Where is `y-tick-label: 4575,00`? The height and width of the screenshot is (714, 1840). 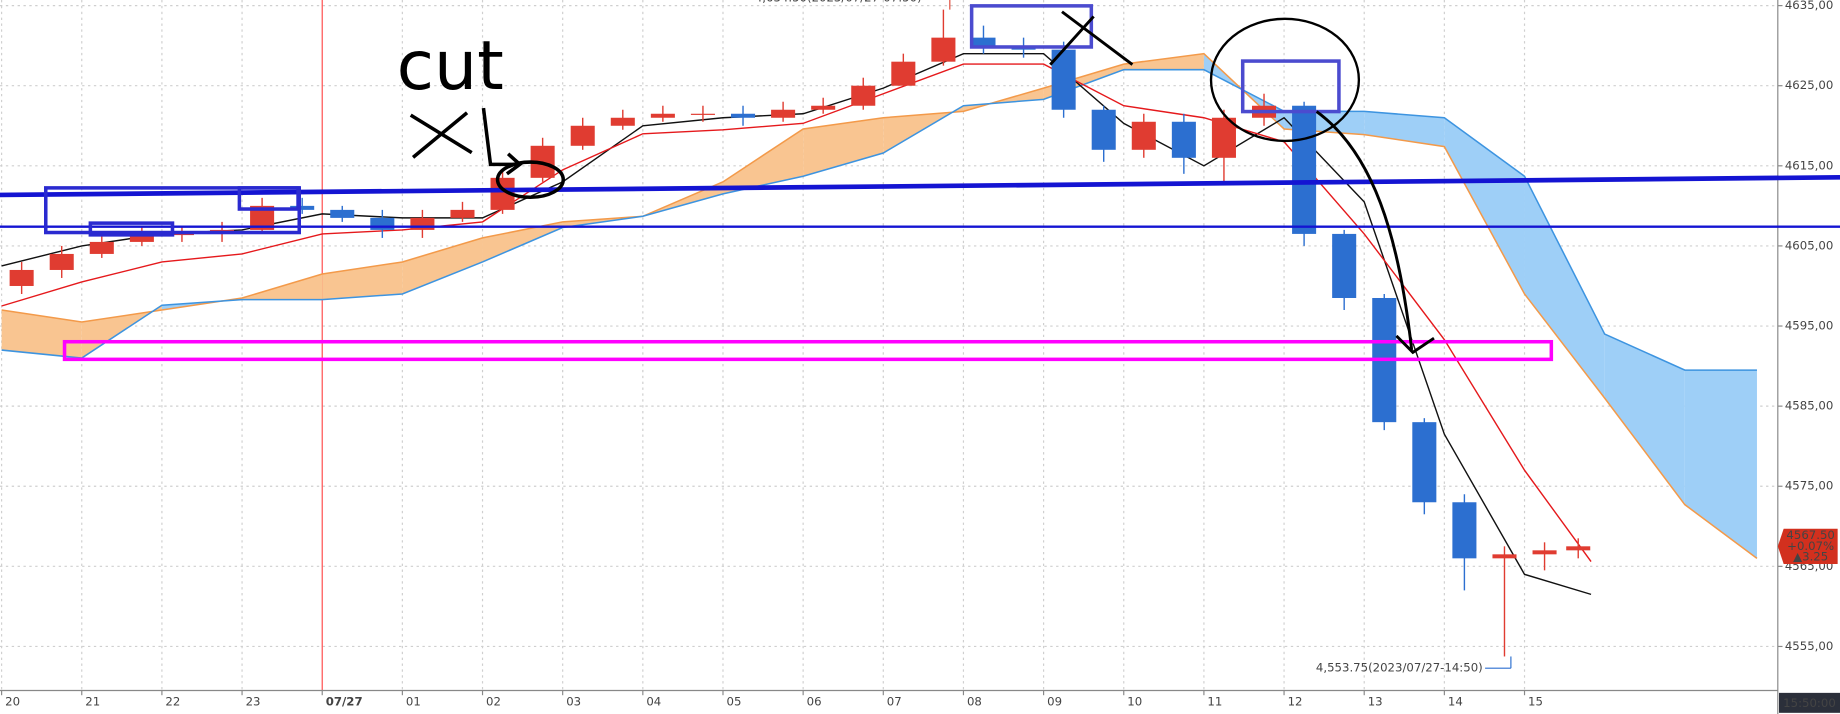 y-tick-label: 4575,00 is located at coordinates (1809, 486).